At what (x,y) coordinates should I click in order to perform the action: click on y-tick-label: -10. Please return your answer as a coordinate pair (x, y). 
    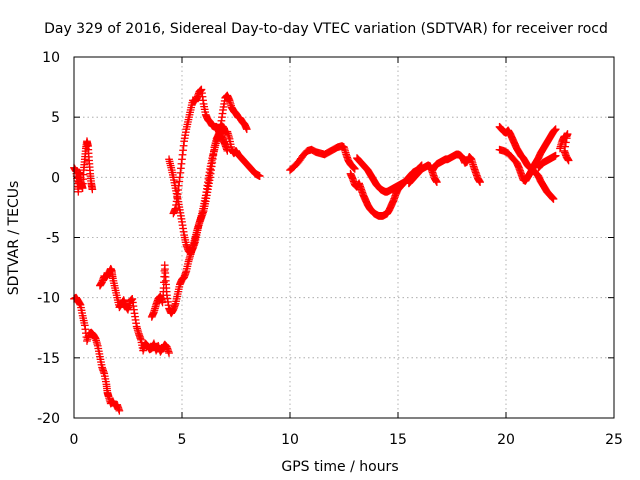
    Looking at the image, I should click on (48, 299).